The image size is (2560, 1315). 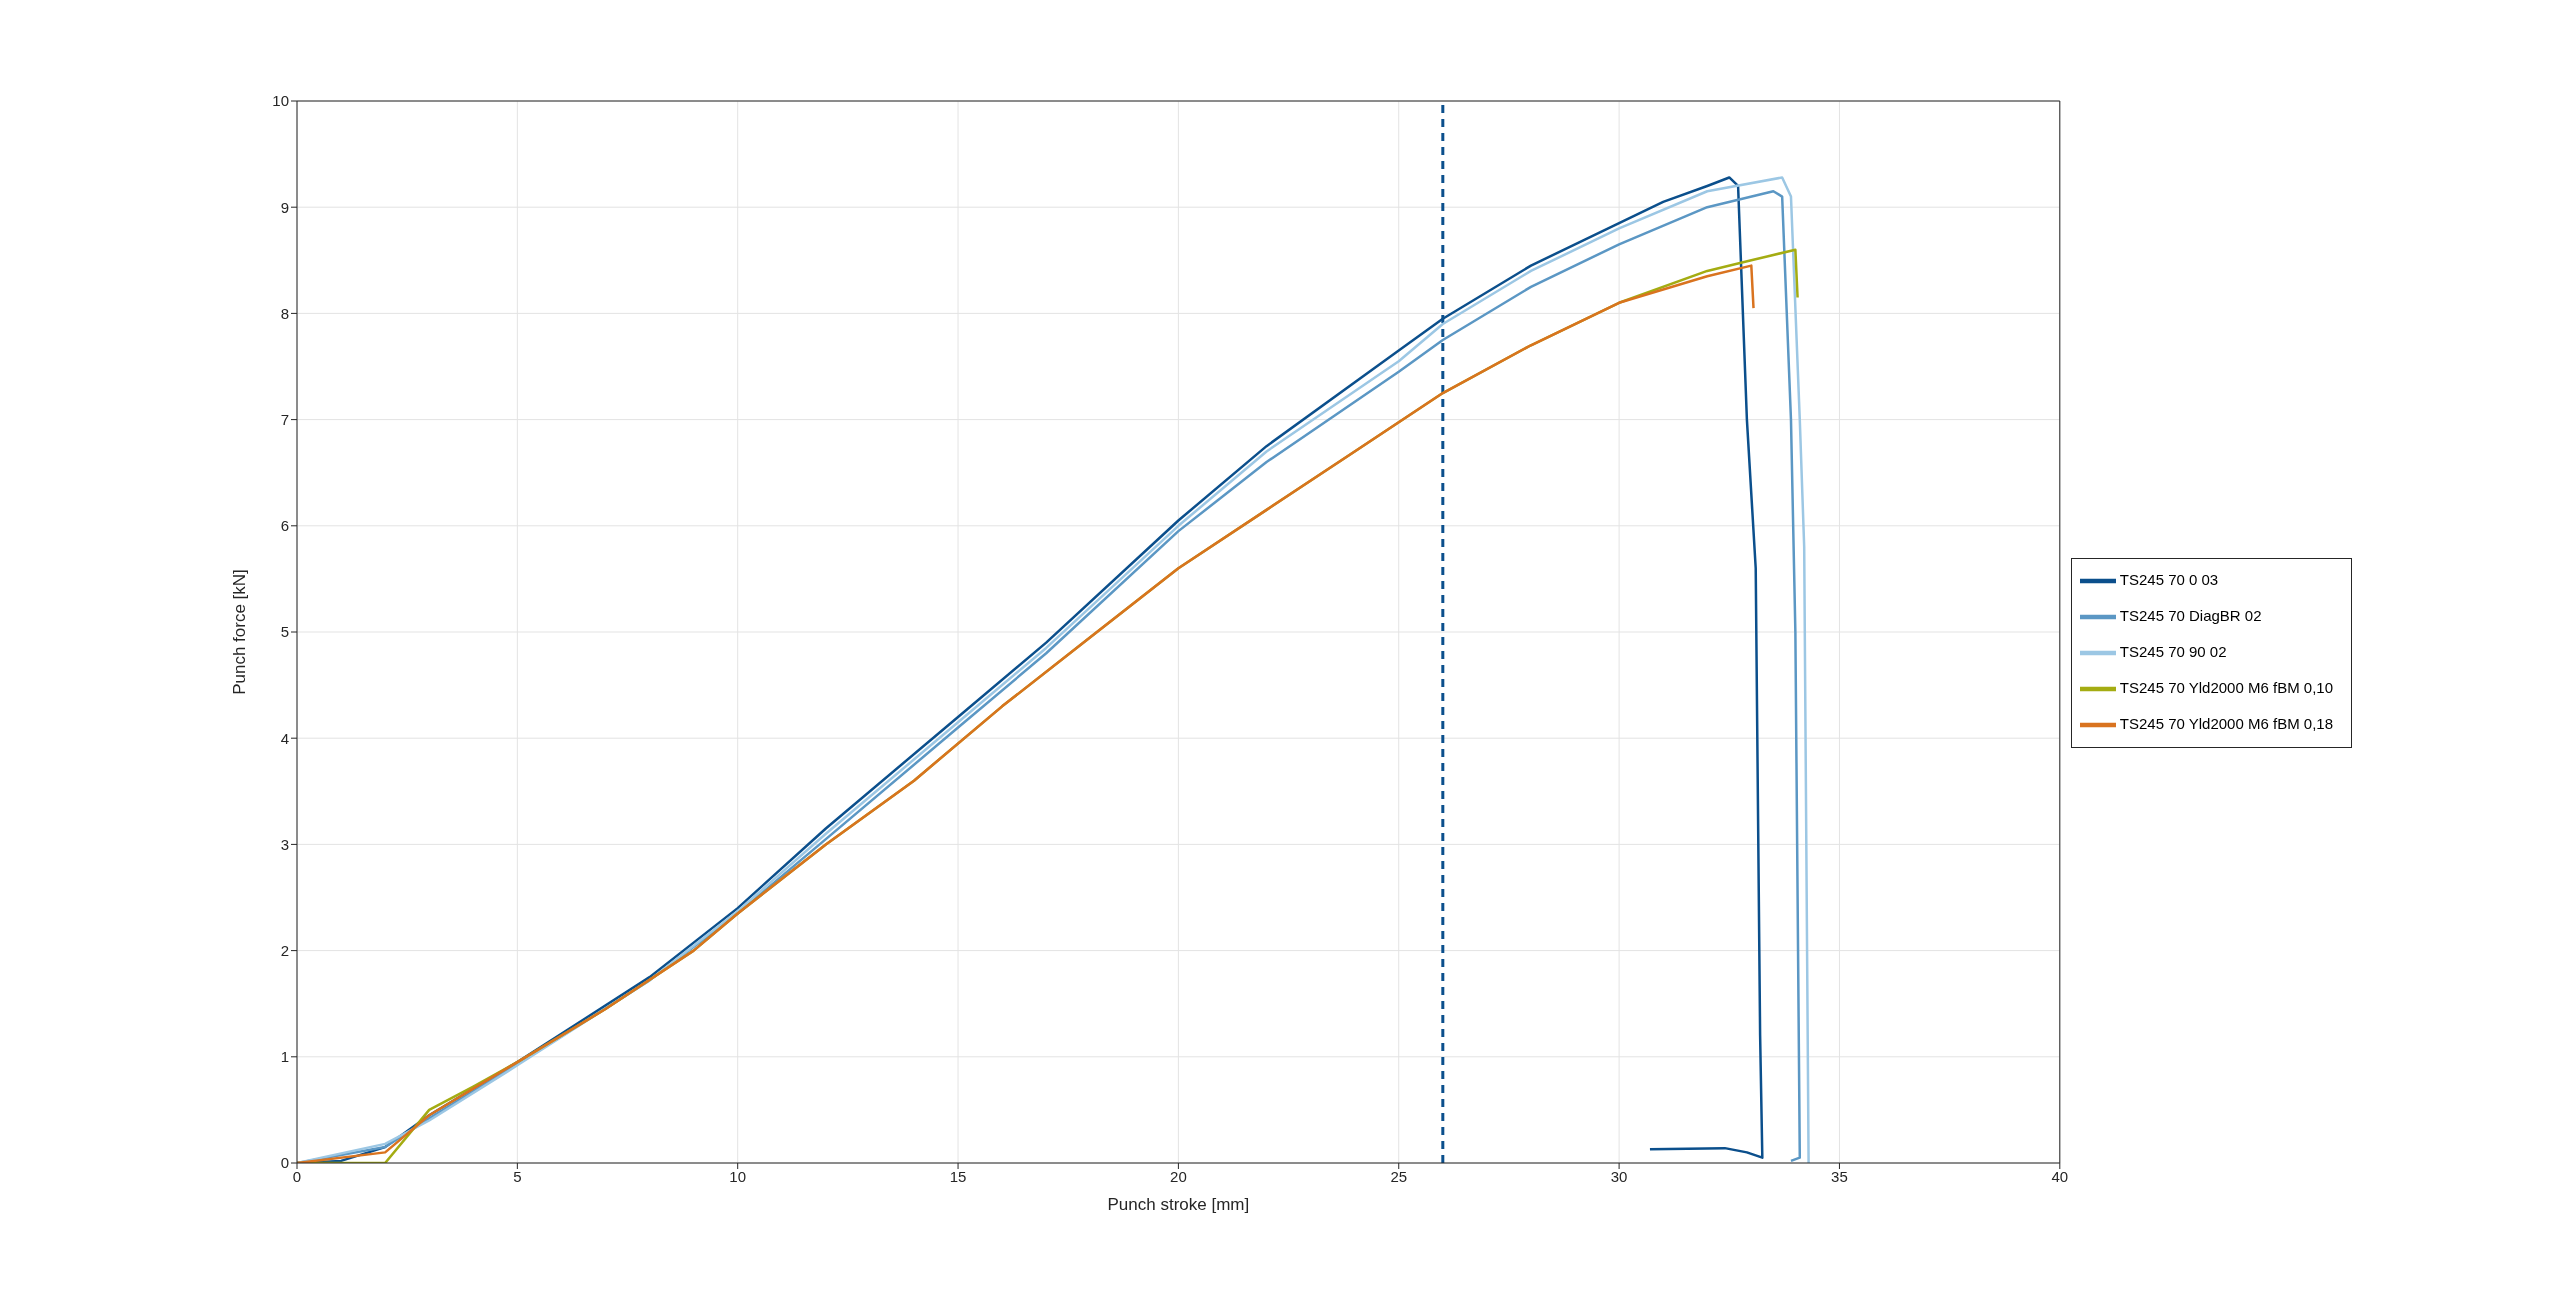 I want to click on x-tick-label: 35, so click(x=1839, y=1176).